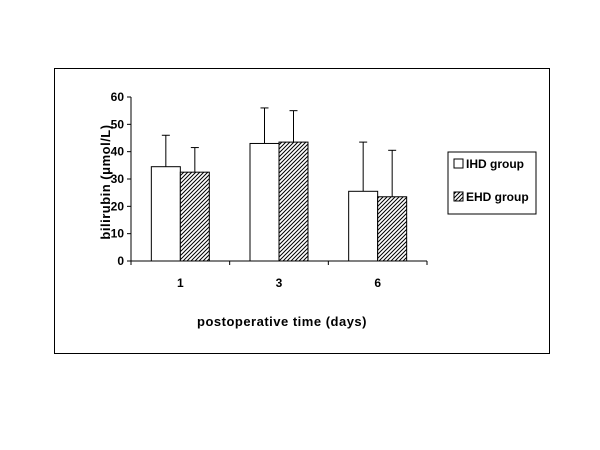 This screenshot has height=450, width=600. Describe the element at coordinates (458, 163) in the screenshot. I see `legend-swatch-ihd` at that location.